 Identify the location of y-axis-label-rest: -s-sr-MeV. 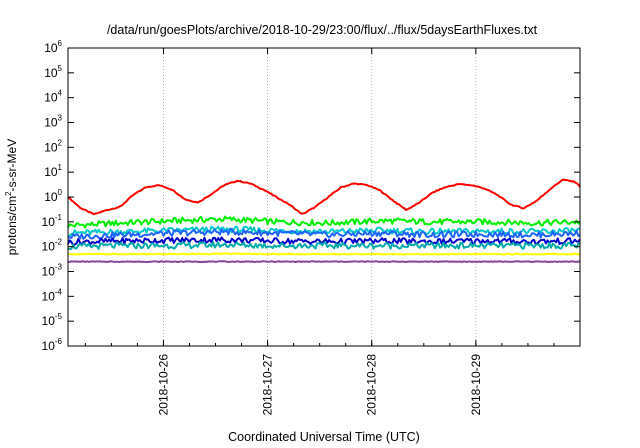
(12, 165).